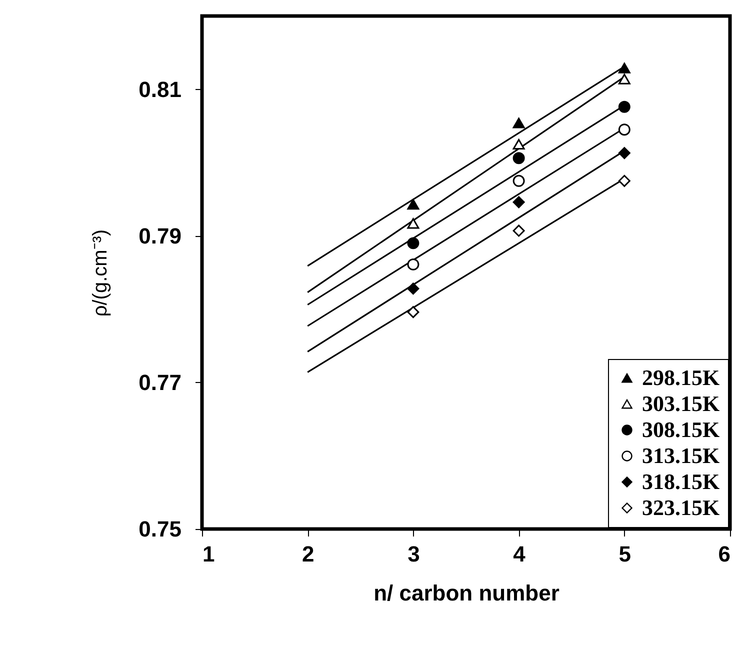 The image size is (740, 648). Describe the element at coordinates (308, 554) in the screenshot. I see `x-tick-label: 2` at that location.